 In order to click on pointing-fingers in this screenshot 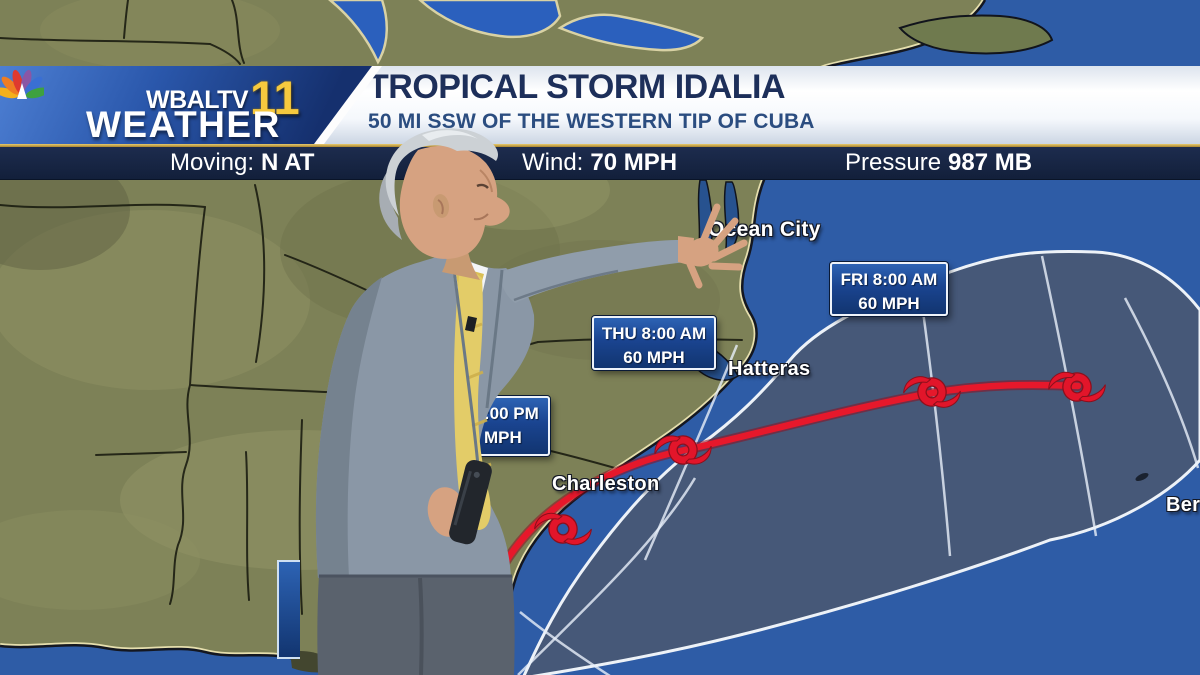, I will do `click(717, 246)`.